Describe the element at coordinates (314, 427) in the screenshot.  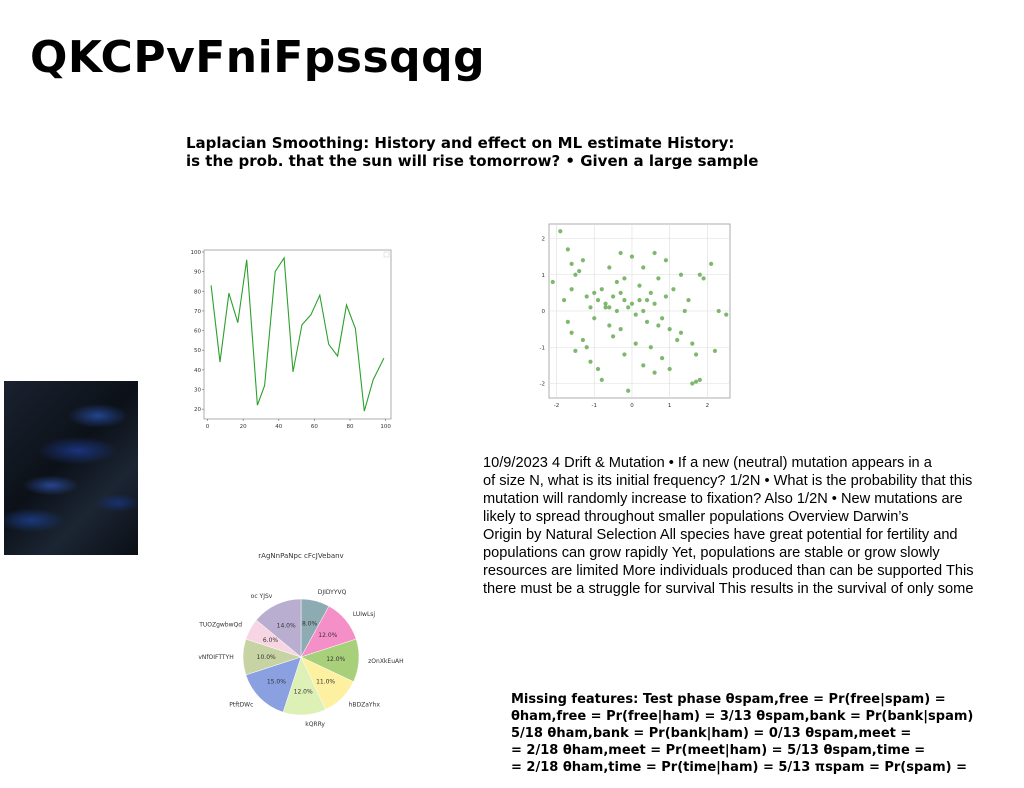
I see `x-tick-label: 60` at that location.